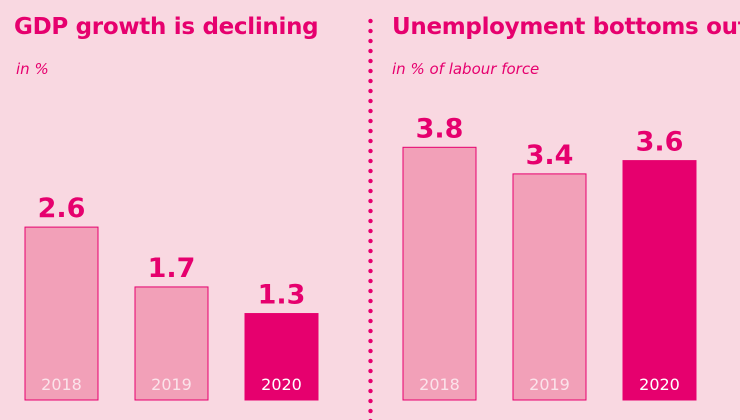  I want to click on gdp-bar-2018, so click(61, 313).